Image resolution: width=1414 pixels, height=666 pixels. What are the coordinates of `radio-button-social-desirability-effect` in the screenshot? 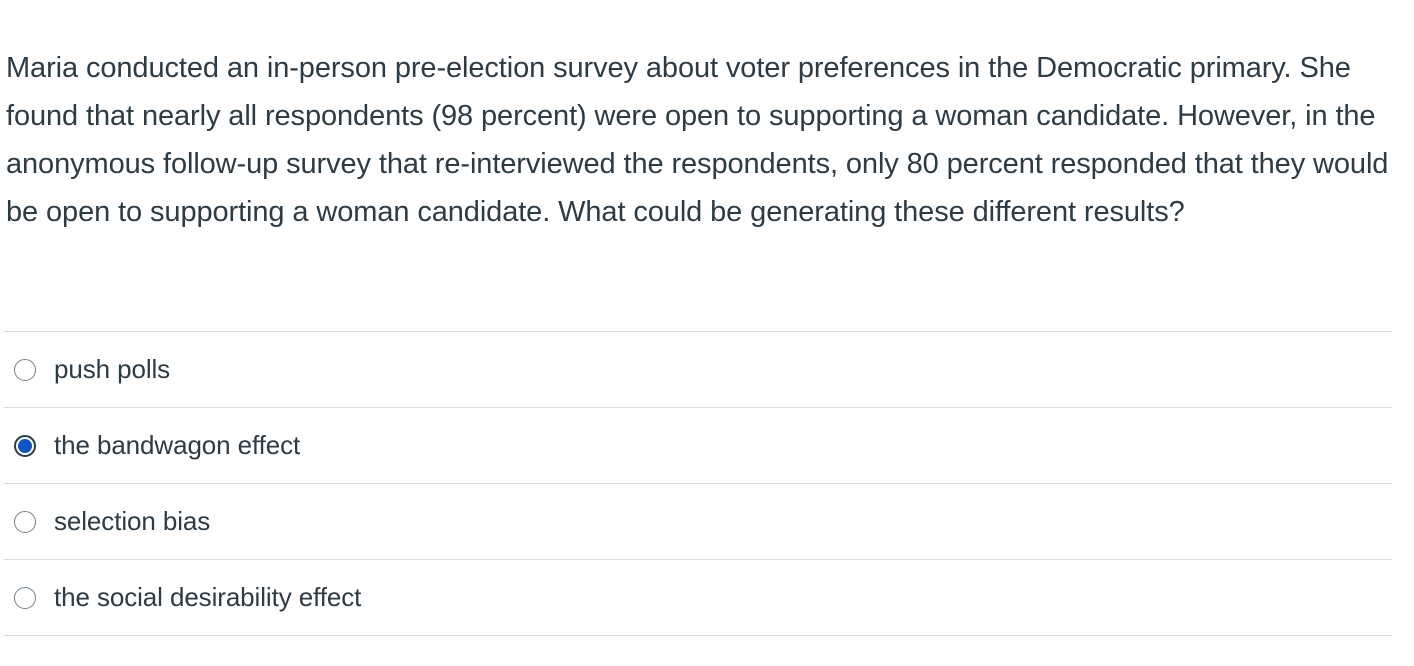 It's located at (25, 597).